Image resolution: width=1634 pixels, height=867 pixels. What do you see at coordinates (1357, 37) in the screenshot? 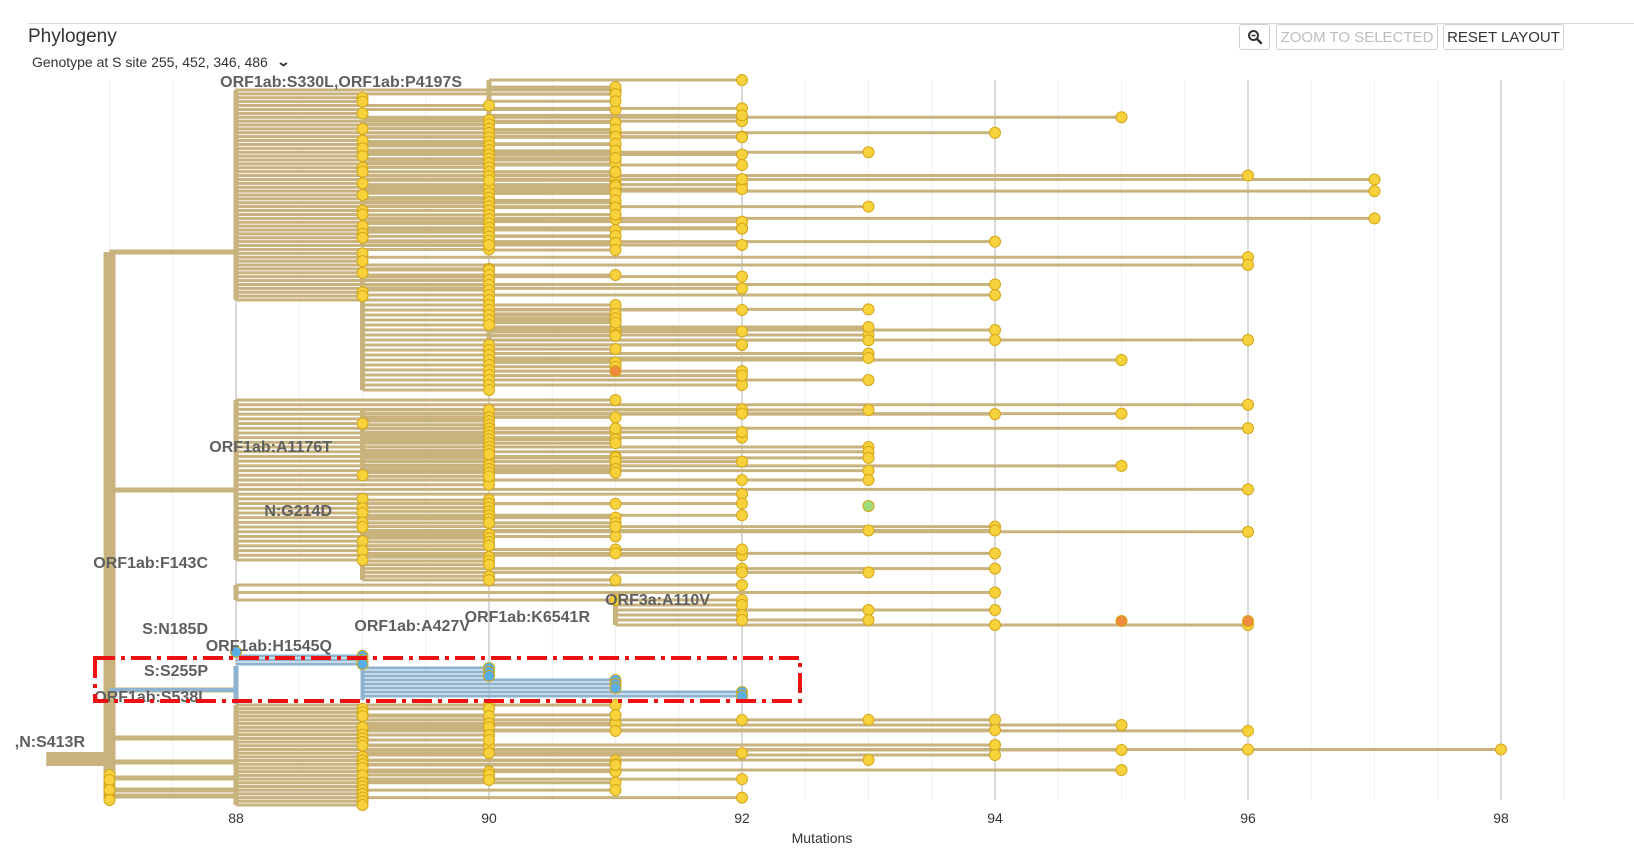
I see `zoom-to-selected-button: ZOOM TO SELECTED` at bounding box center [1357, 37].